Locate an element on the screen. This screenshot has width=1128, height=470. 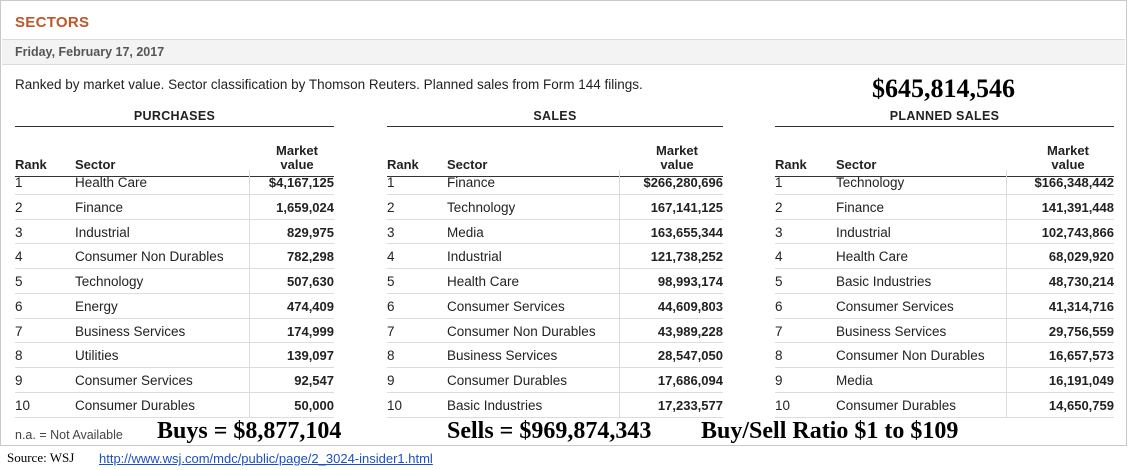
rank-cell: 8 is located at coordinates (779, 356).